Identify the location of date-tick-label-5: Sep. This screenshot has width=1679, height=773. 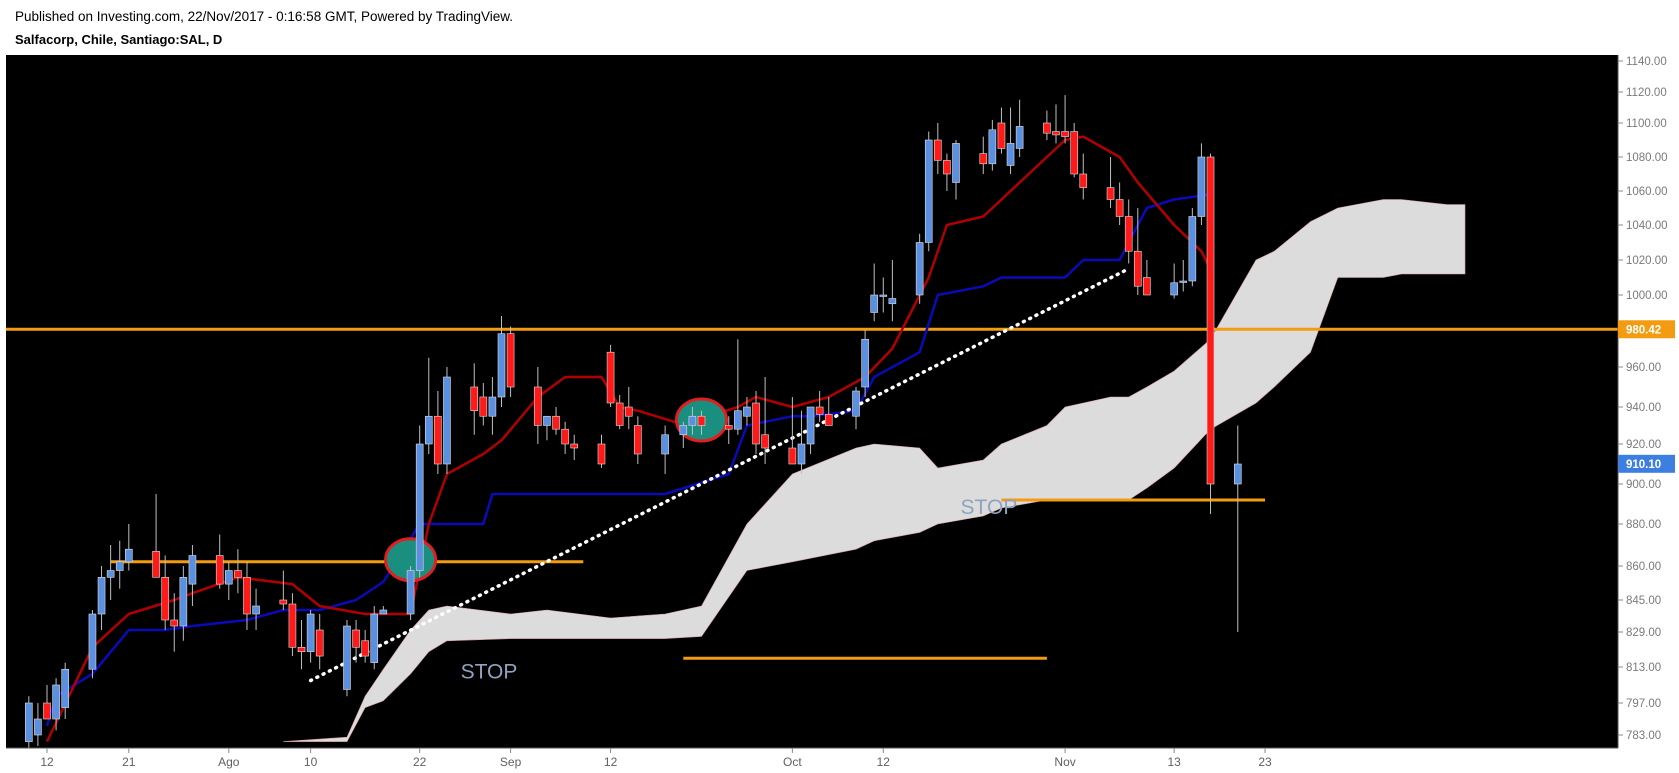
(511, 762).